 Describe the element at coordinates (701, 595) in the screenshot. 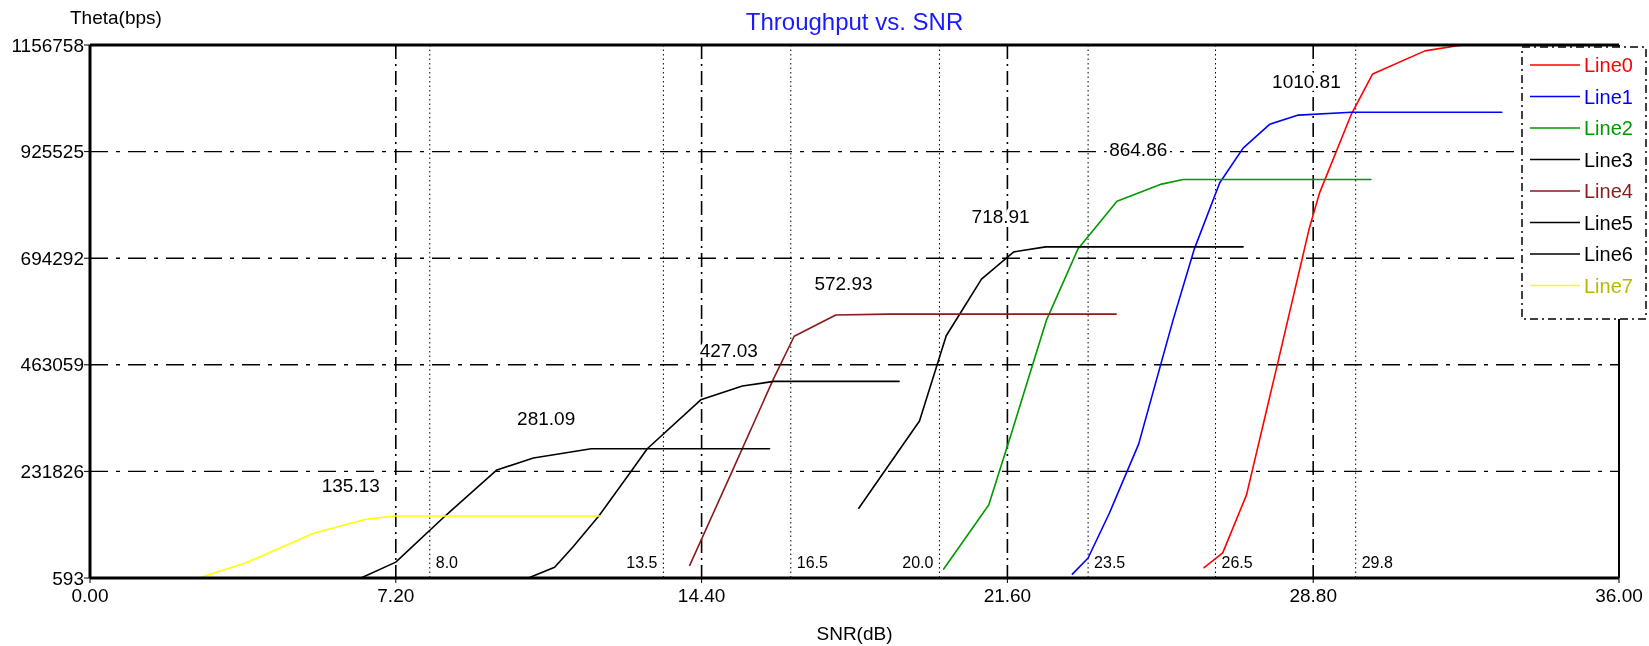

I see `x-tick-label: 14.40` at that location.